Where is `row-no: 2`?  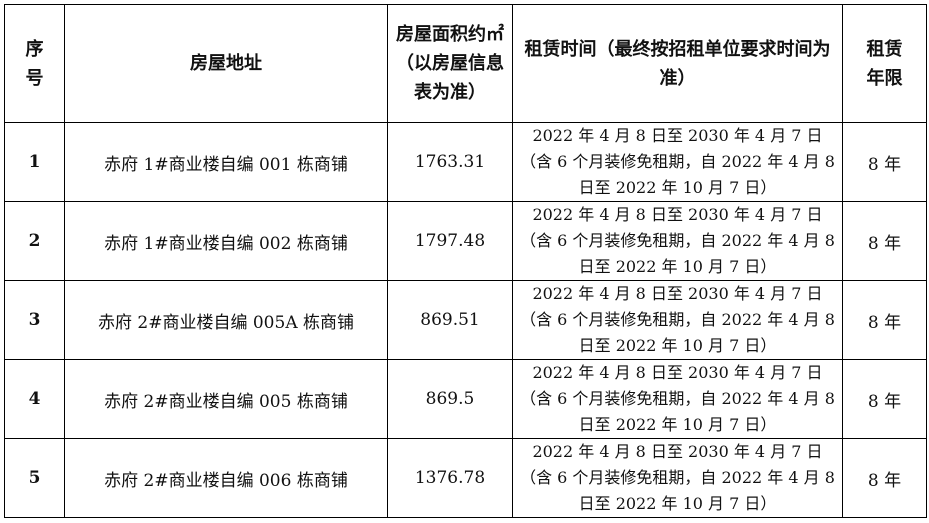 row-no: 2 is located at coordinates (34, 241).